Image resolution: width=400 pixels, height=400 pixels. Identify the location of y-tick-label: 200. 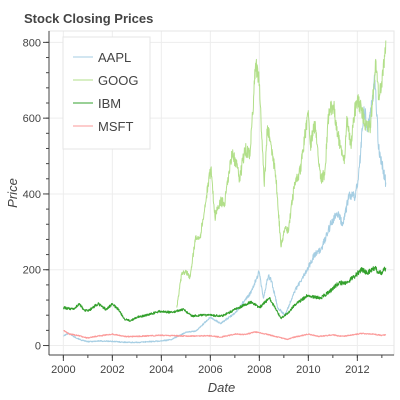
(32, 271).